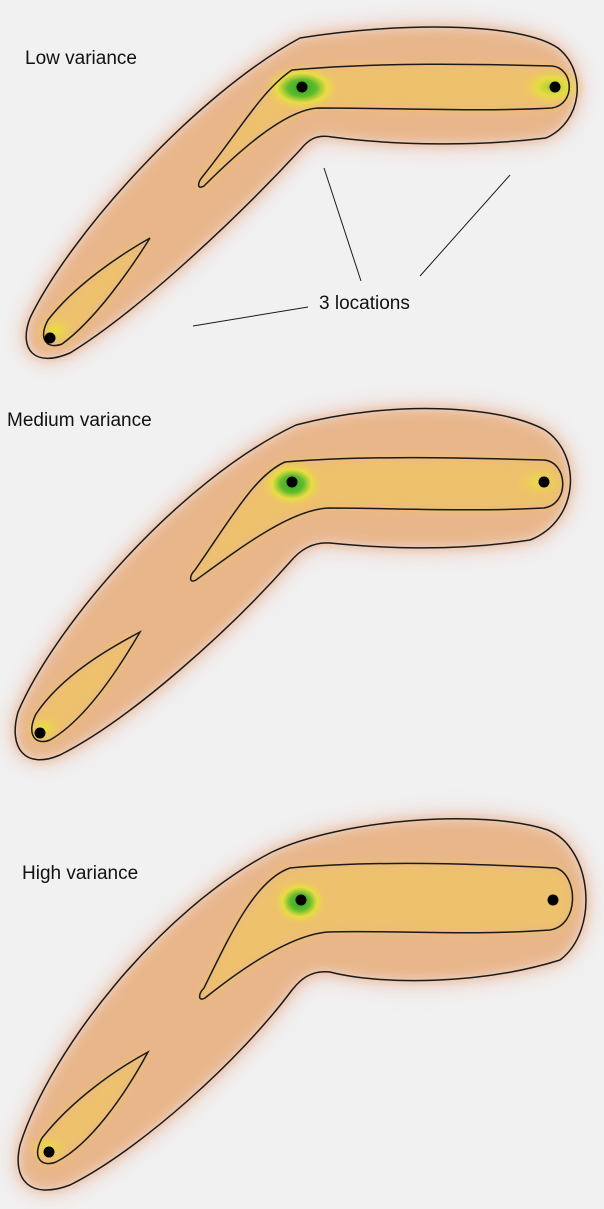 The image size is (604, 1209). Describe the element at coordinates (544, 482) in the screenshot. I see `location-point-2-medium` at that location.